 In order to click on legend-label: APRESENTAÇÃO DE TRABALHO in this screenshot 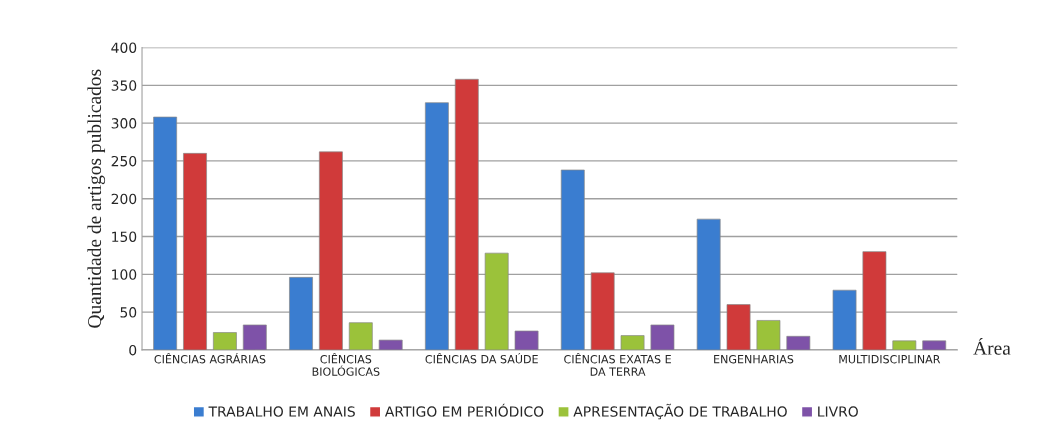, I will do `click(680, 411)`.